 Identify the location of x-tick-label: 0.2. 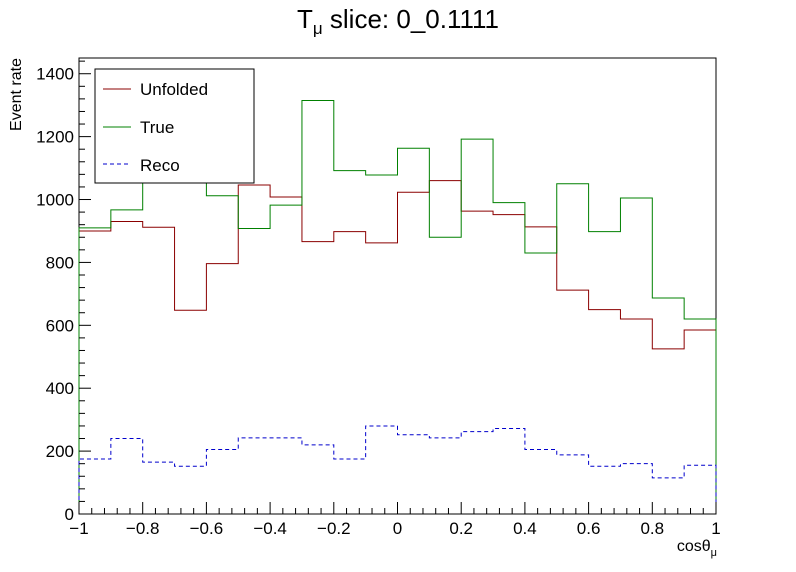
(461, 528).